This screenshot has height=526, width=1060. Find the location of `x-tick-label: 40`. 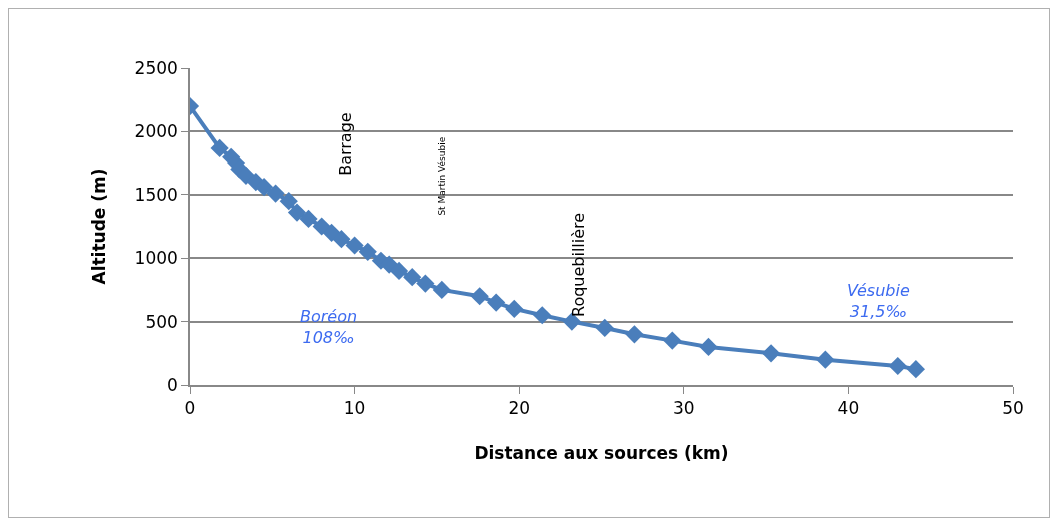

x-tick-label: 40 is located at coordinates (848, 408).